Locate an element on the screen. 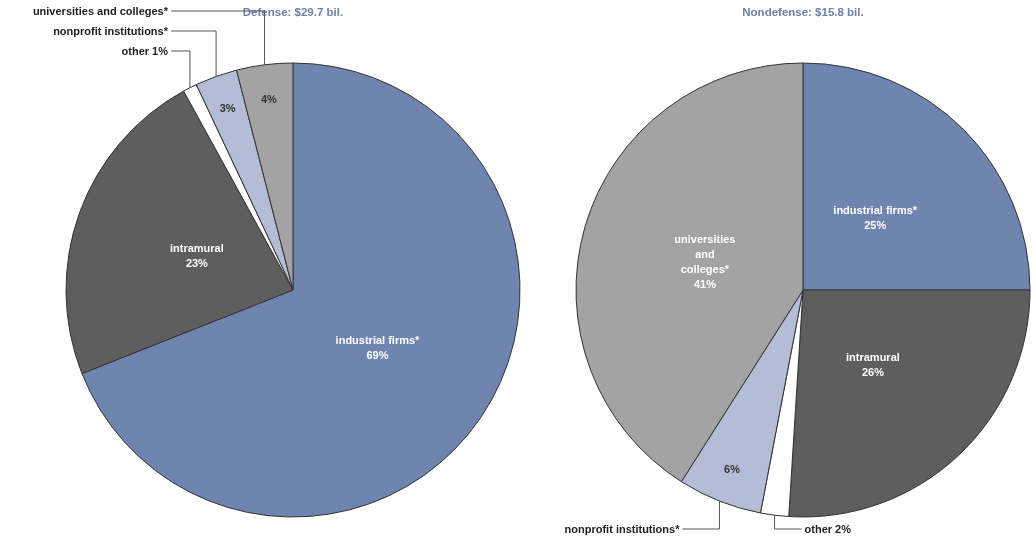 This screenshot has width=1036, height=544. data-label: 4% is located at coordinates (268, 98).